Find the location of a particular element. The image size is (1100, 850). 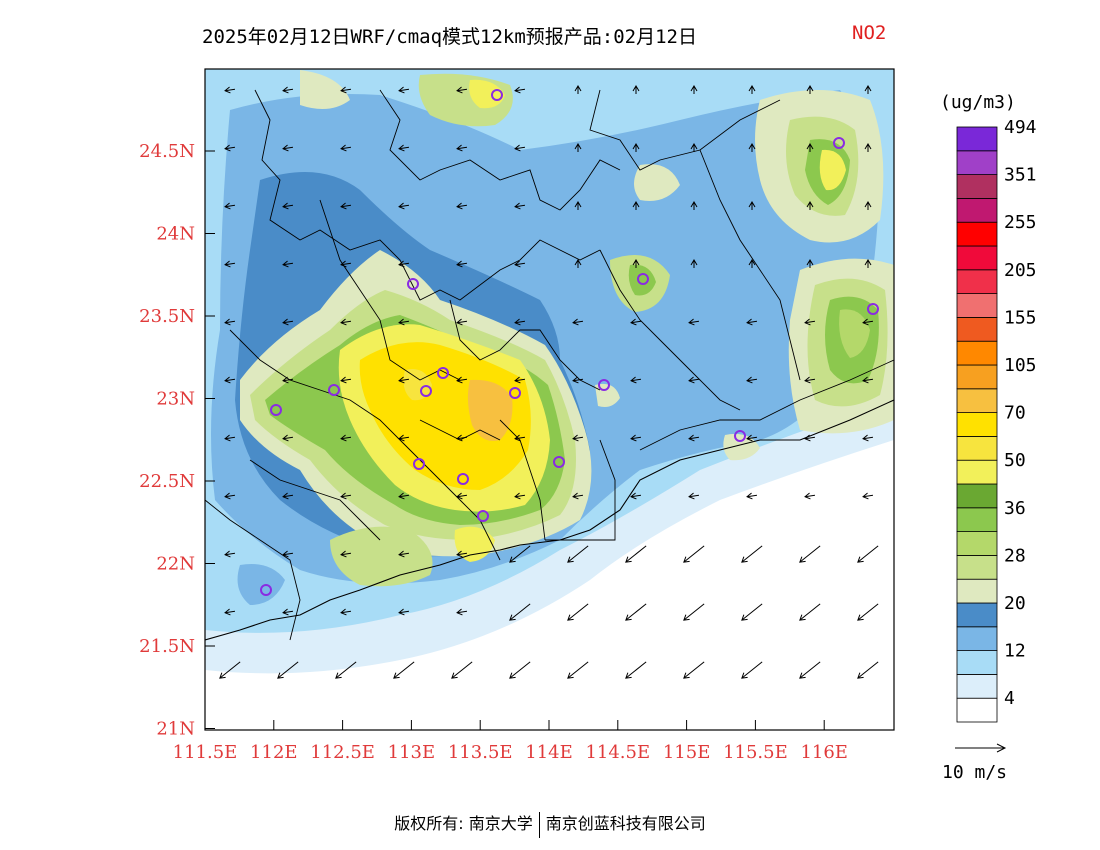

pollutant-name: NO2 is located at coordinates (869, 33).